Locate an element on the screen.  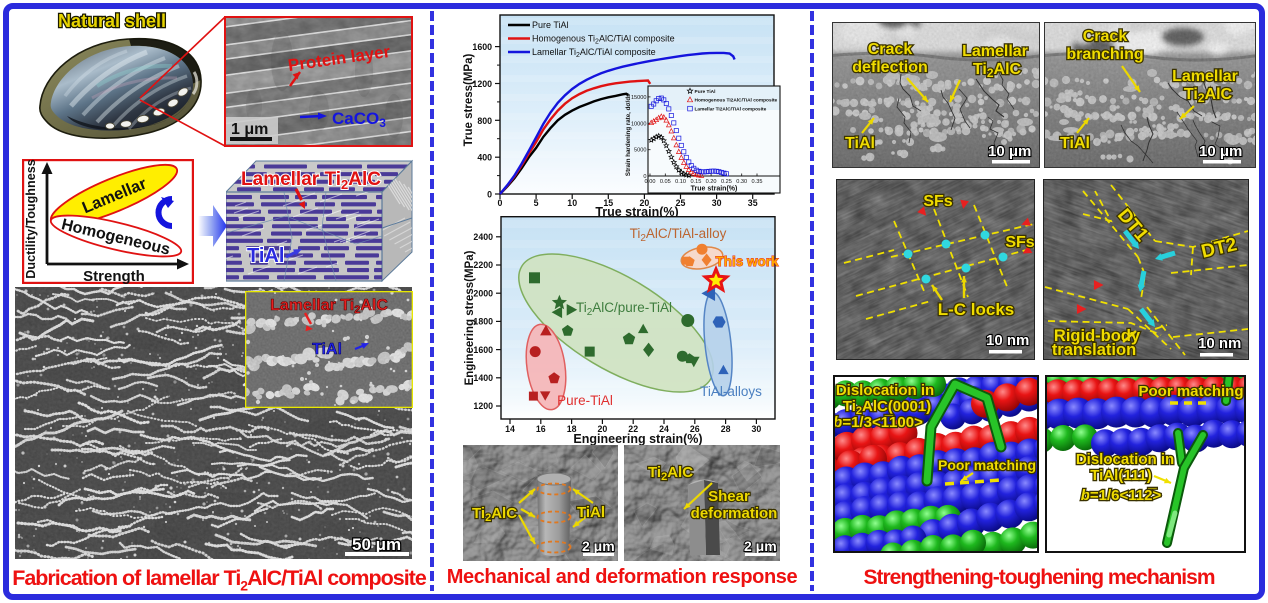
svg-text: Strain hardening rate, dσ/dε is located at coordinates (628, 135).